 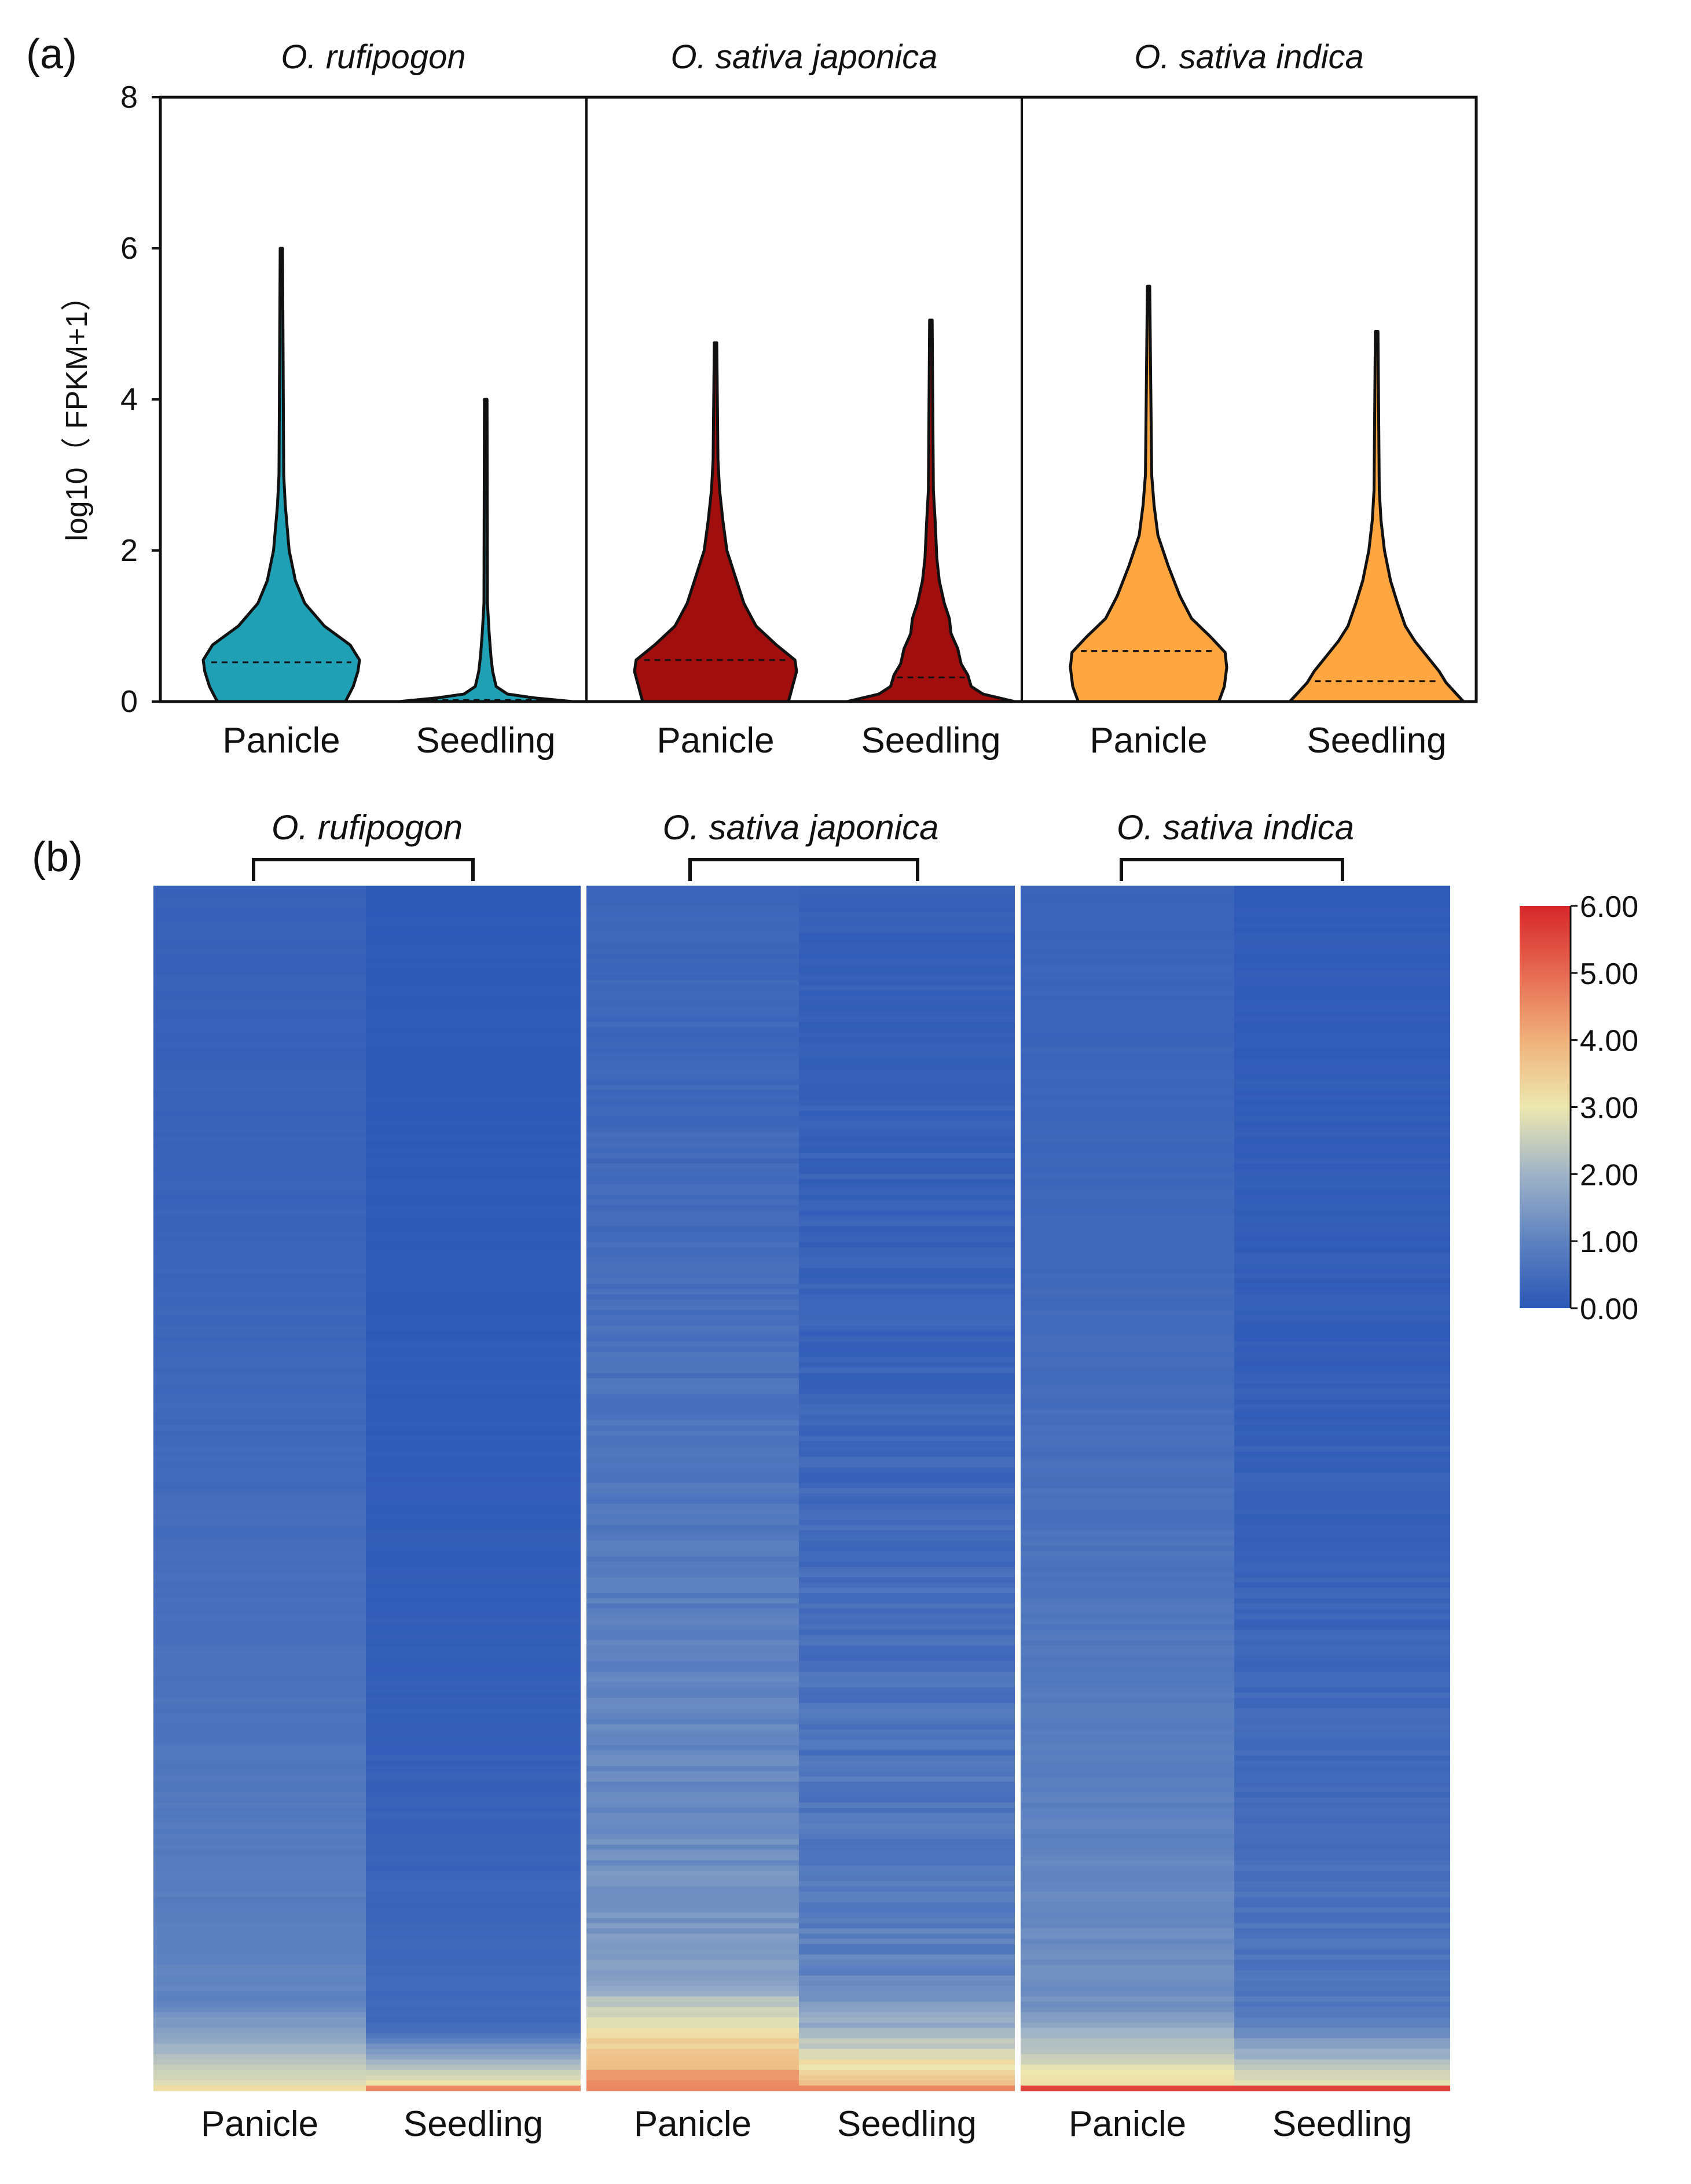 I want to click on y-axis-label: log10（ FPKM+1）, so click(x=77, y=411).